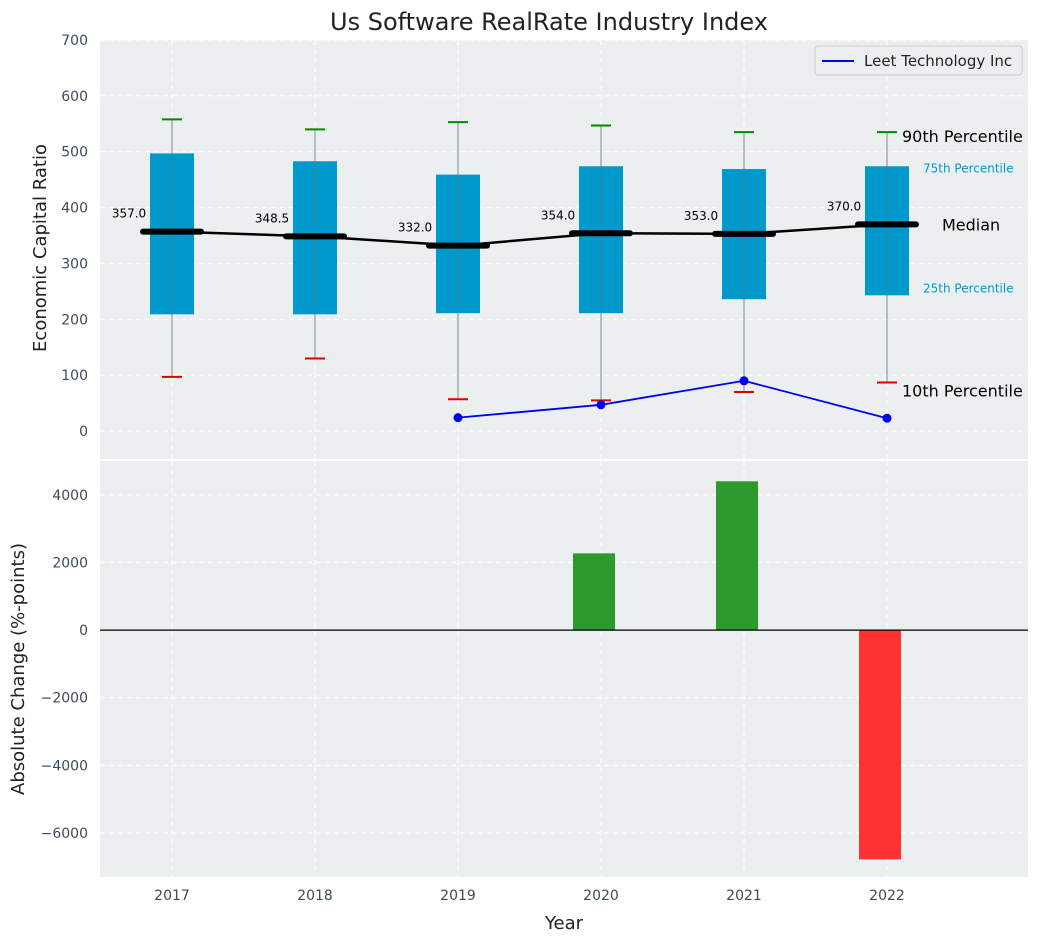 This screenshot has height=942, width=1039. I want to click on bottom-y-tick-label: −6000, so click(64, 834).